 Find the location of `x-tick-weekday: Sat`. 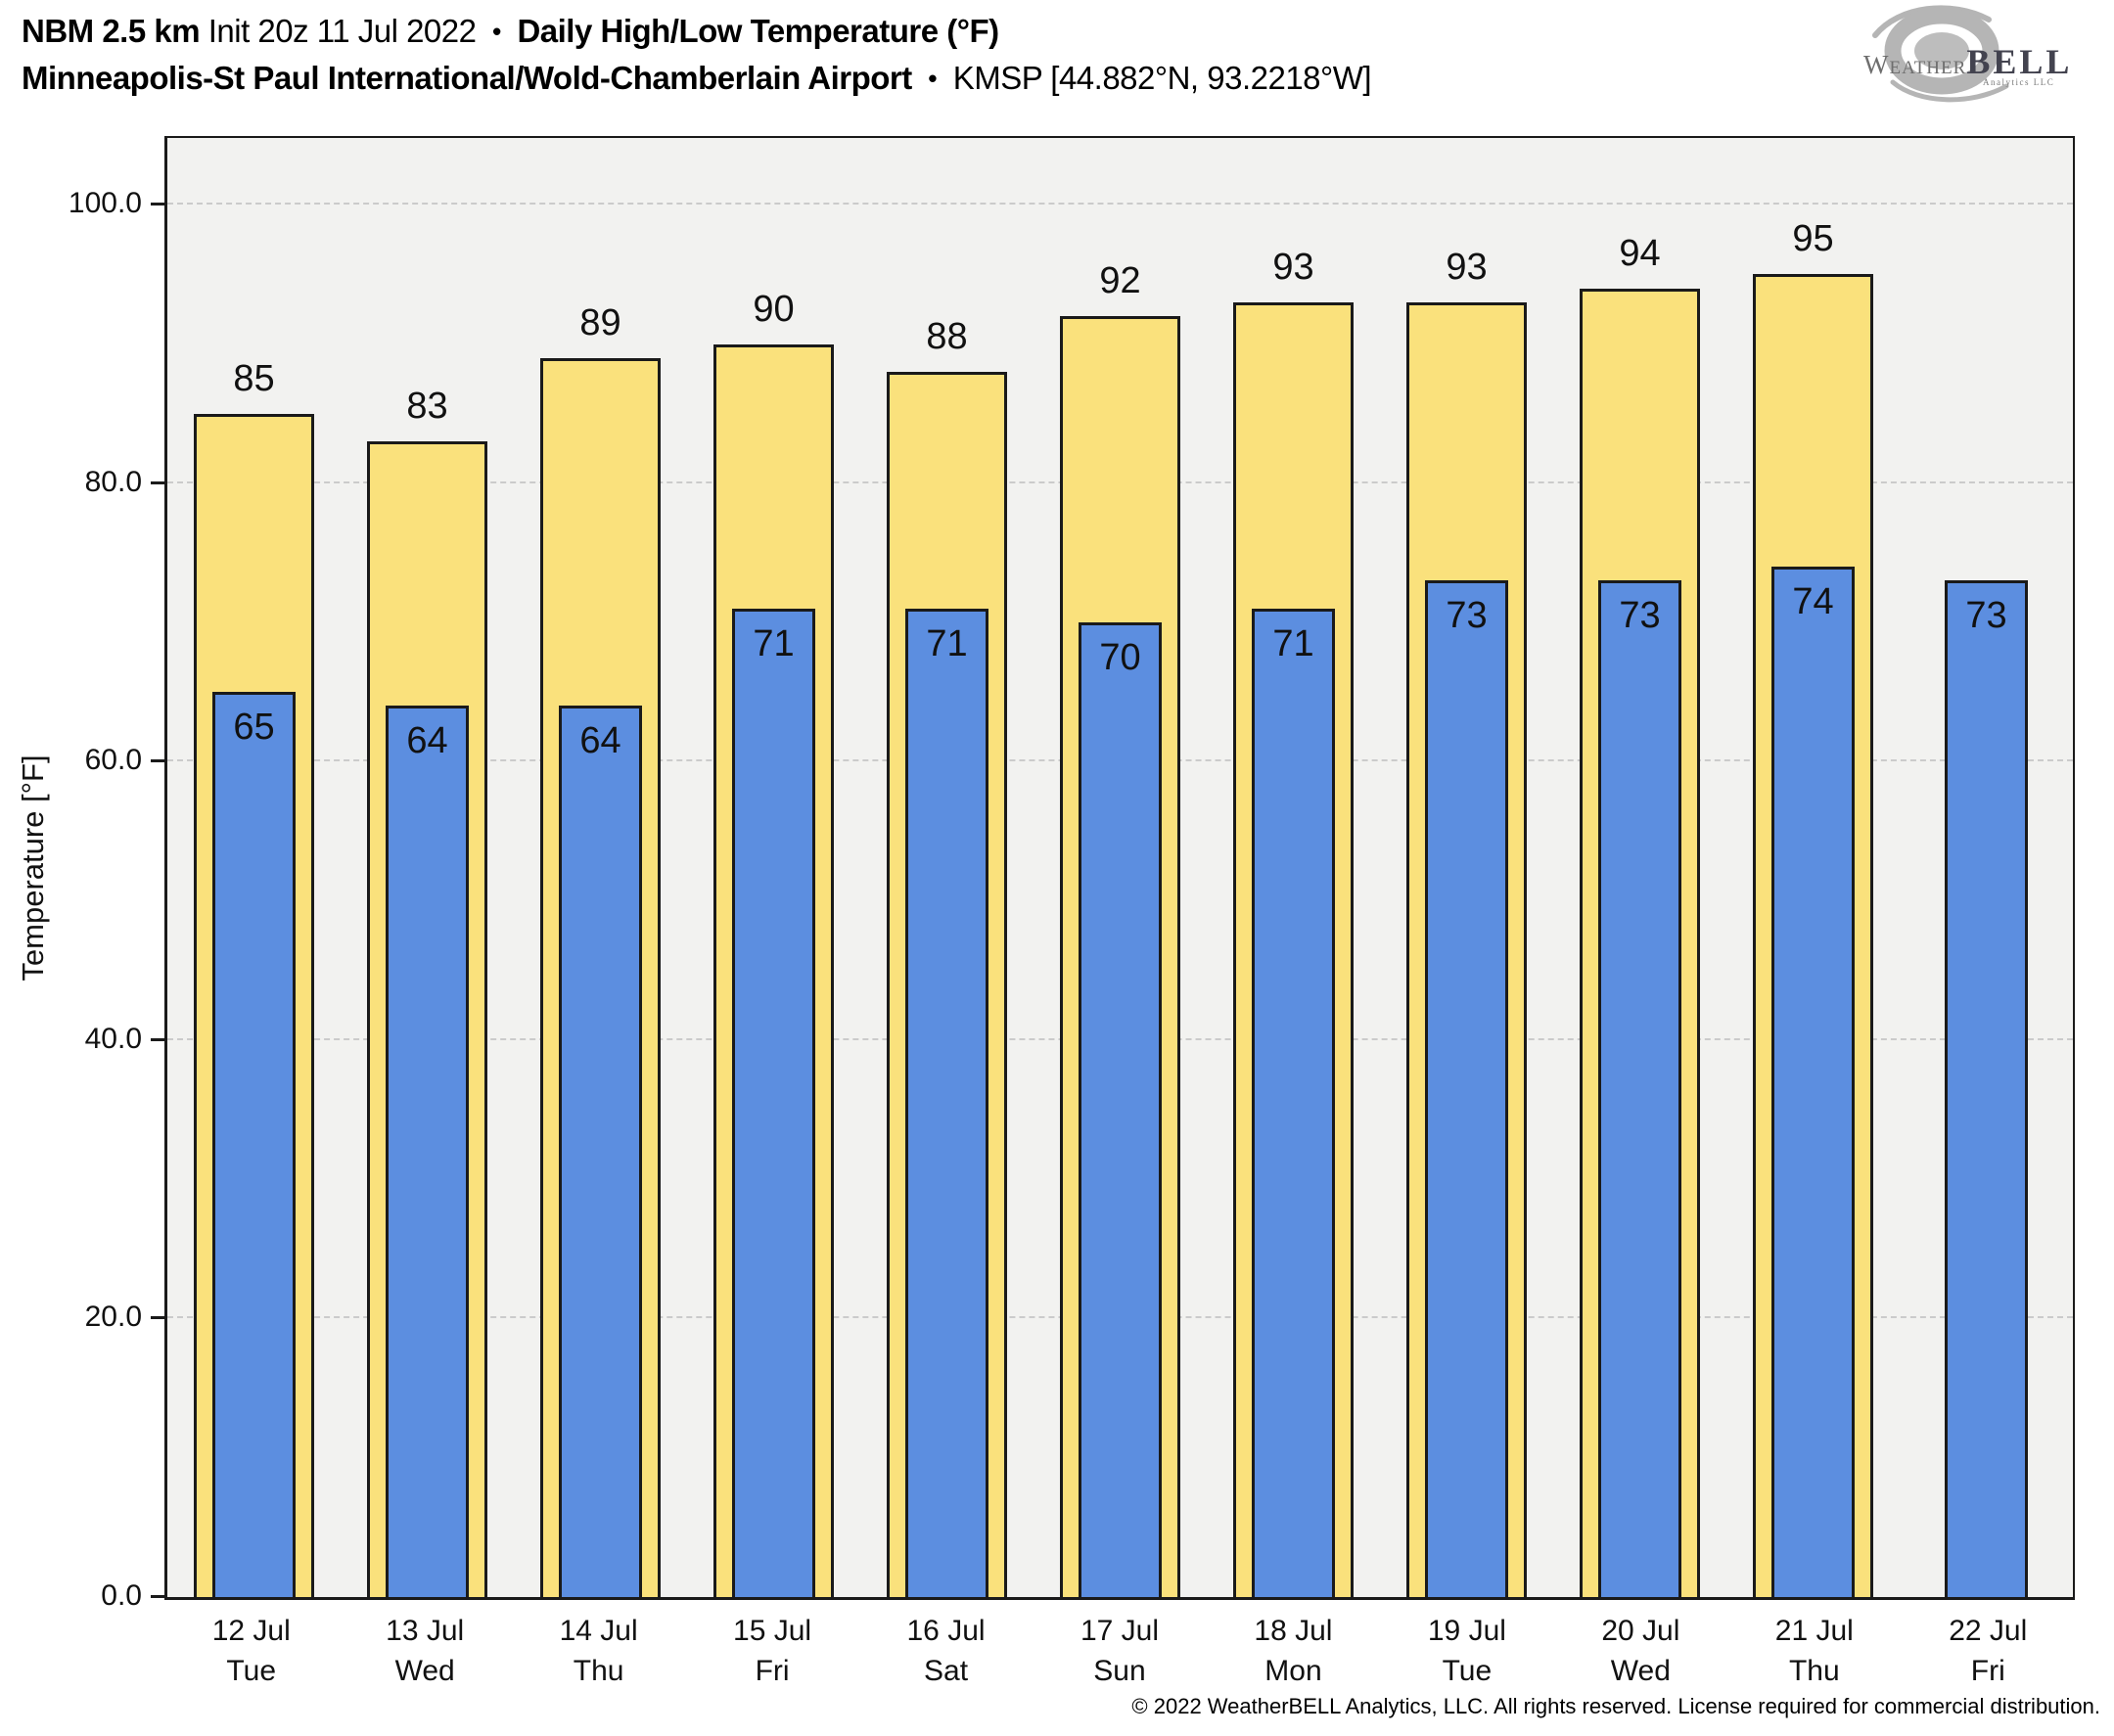

x-tick-weekday: Sat is located at coordinates (947, 1671).